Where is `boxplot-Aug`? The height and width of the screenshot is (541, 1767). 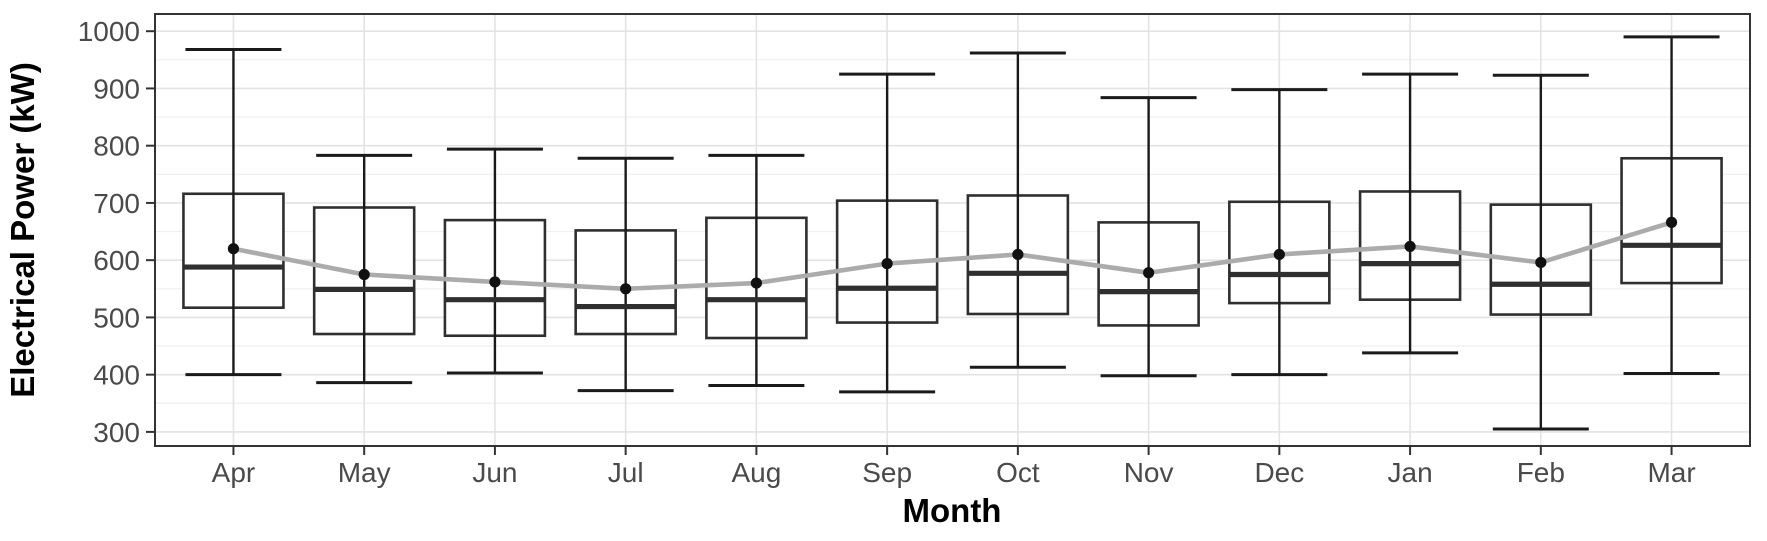
boxplot-Aug is located at coordinates (756, 270).